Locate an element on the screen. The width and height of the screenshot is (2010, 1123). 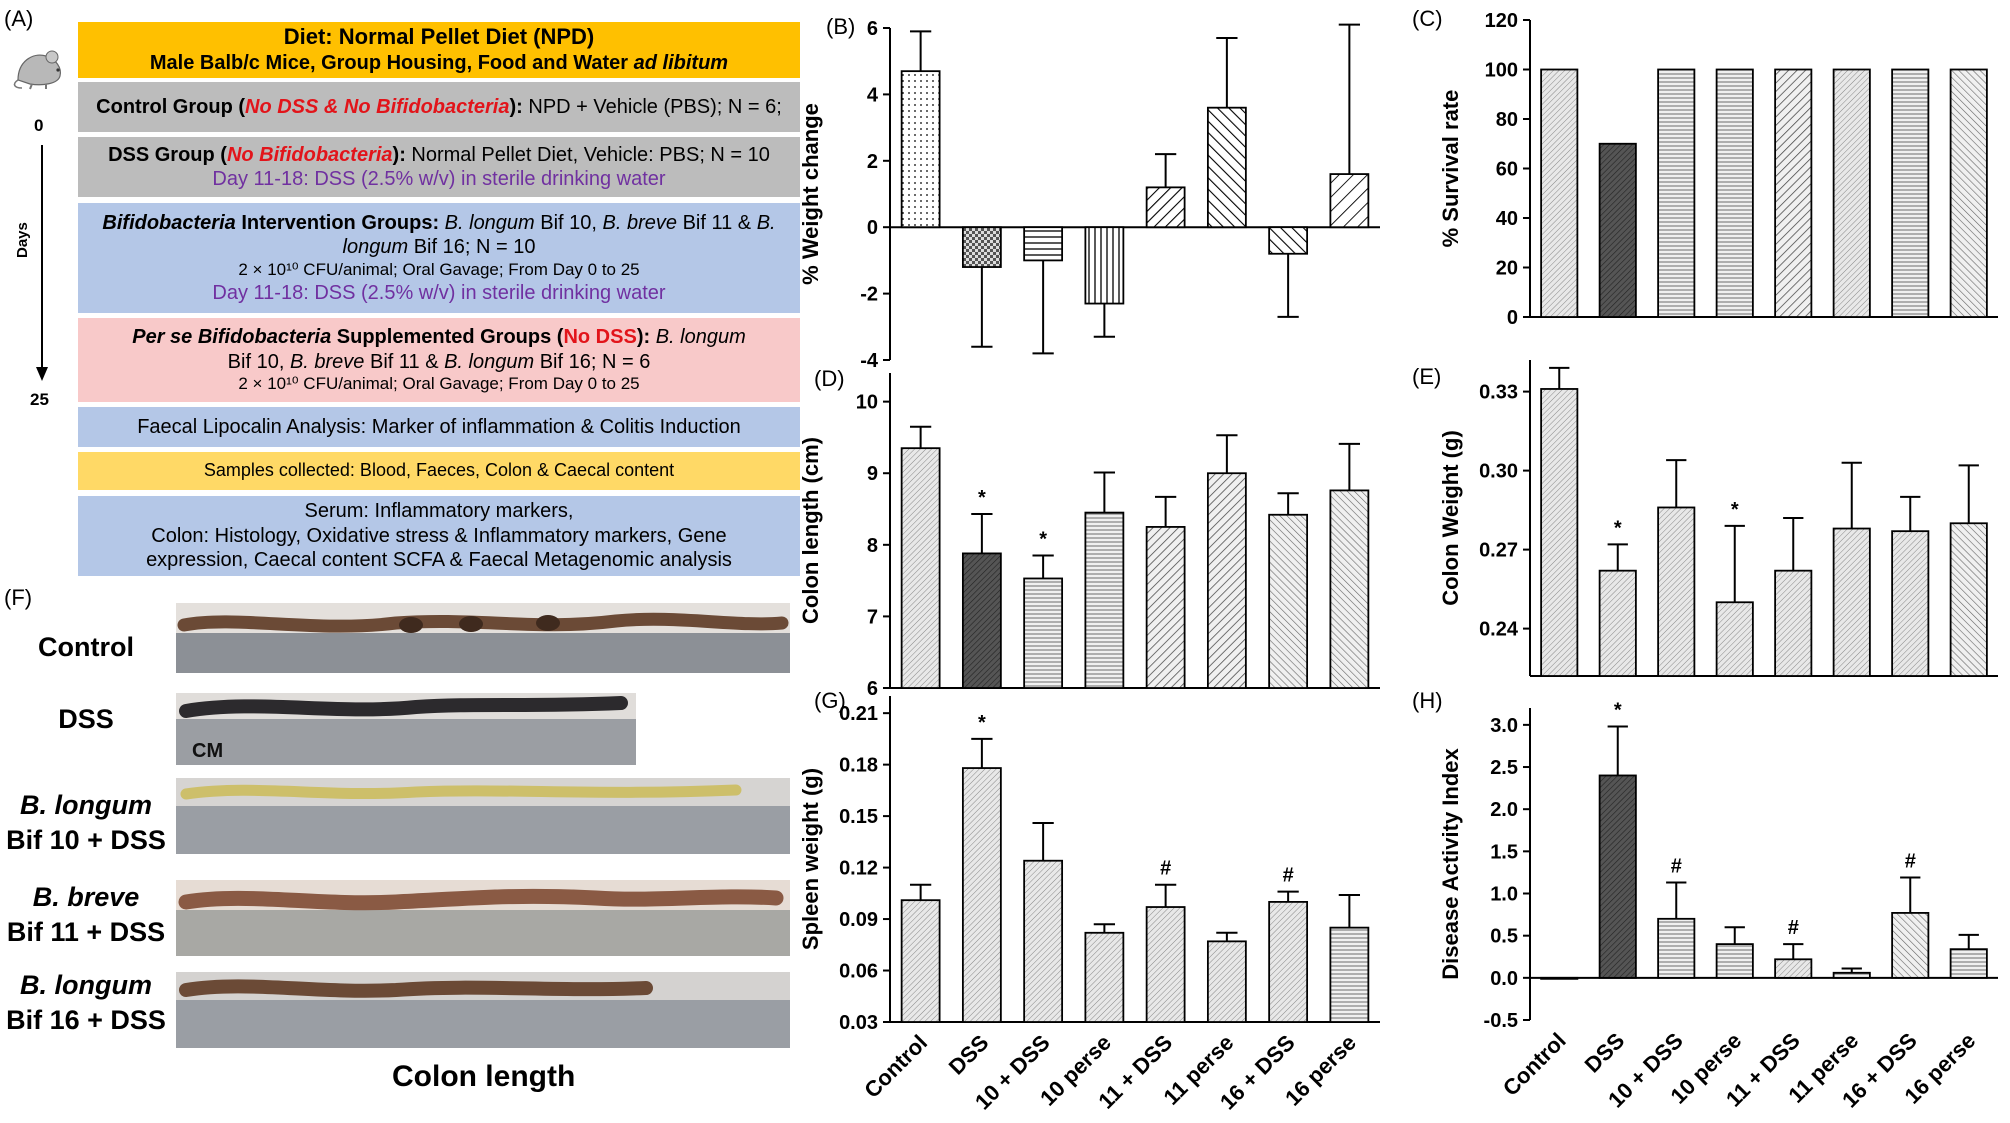
photo-label-bif11-1: B. breve is located at coordinates (86, 897).